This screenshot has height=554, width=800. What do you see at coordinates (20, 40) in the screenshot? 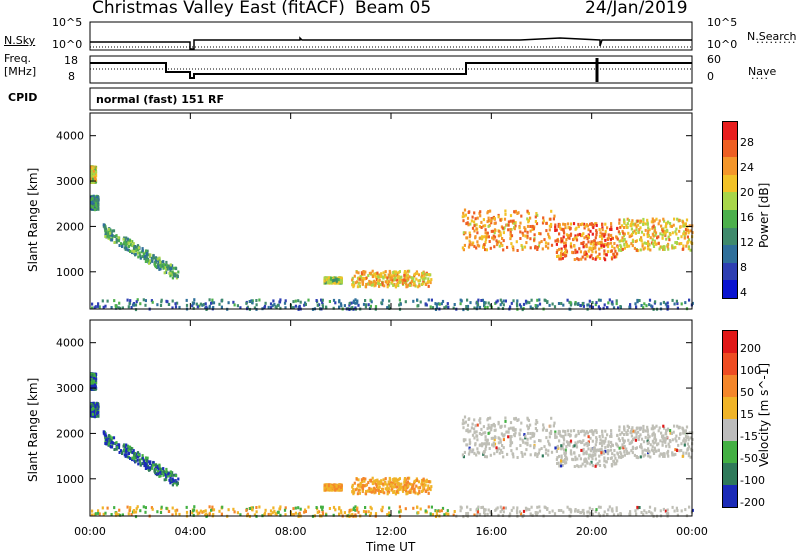
I see `nsky-label: N.Sky` at bounding box center [20, 40].